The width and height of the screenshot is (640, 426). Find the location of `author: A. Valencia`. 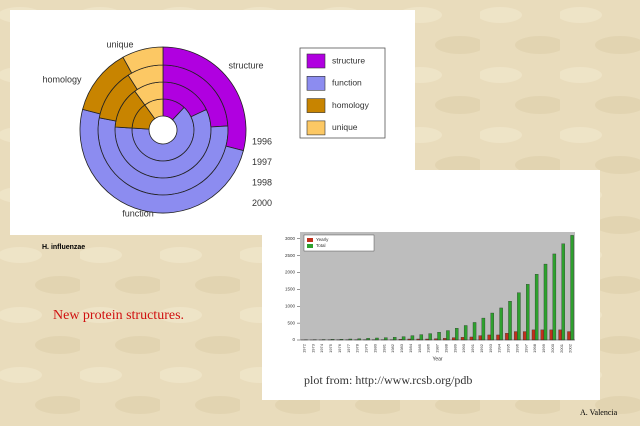

author: A. Valencia is located at coordinates (599, 412).